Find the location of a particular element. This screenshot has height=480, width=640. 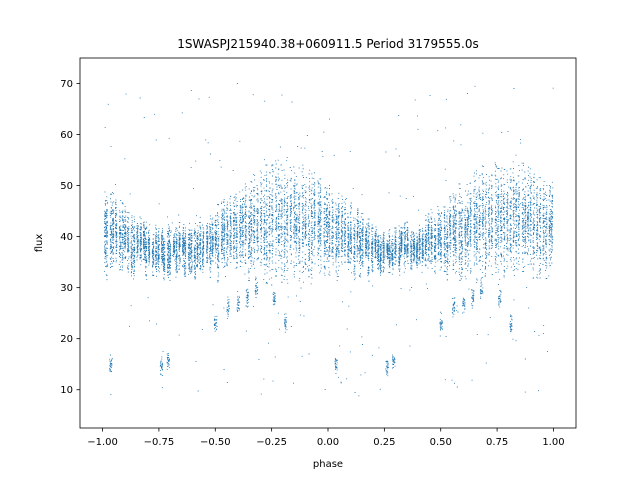

y-tick-label: 70 is located at coordinates (66, 84).